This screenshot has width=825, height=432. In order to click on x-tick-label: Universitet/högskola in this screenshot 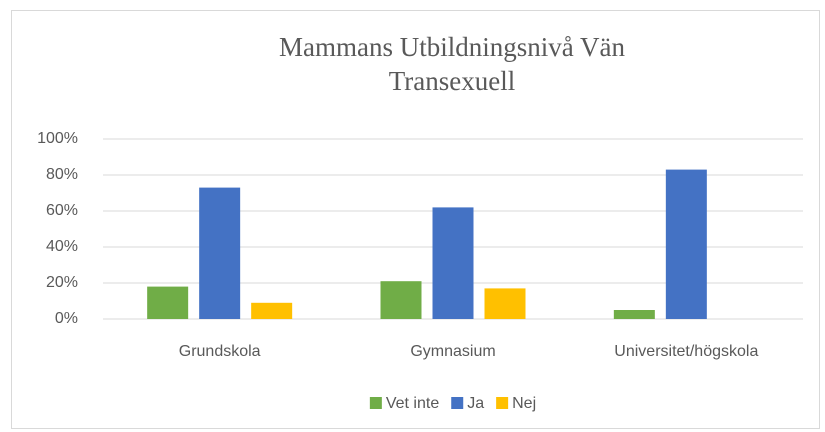, I will do `click(686, 351)`.